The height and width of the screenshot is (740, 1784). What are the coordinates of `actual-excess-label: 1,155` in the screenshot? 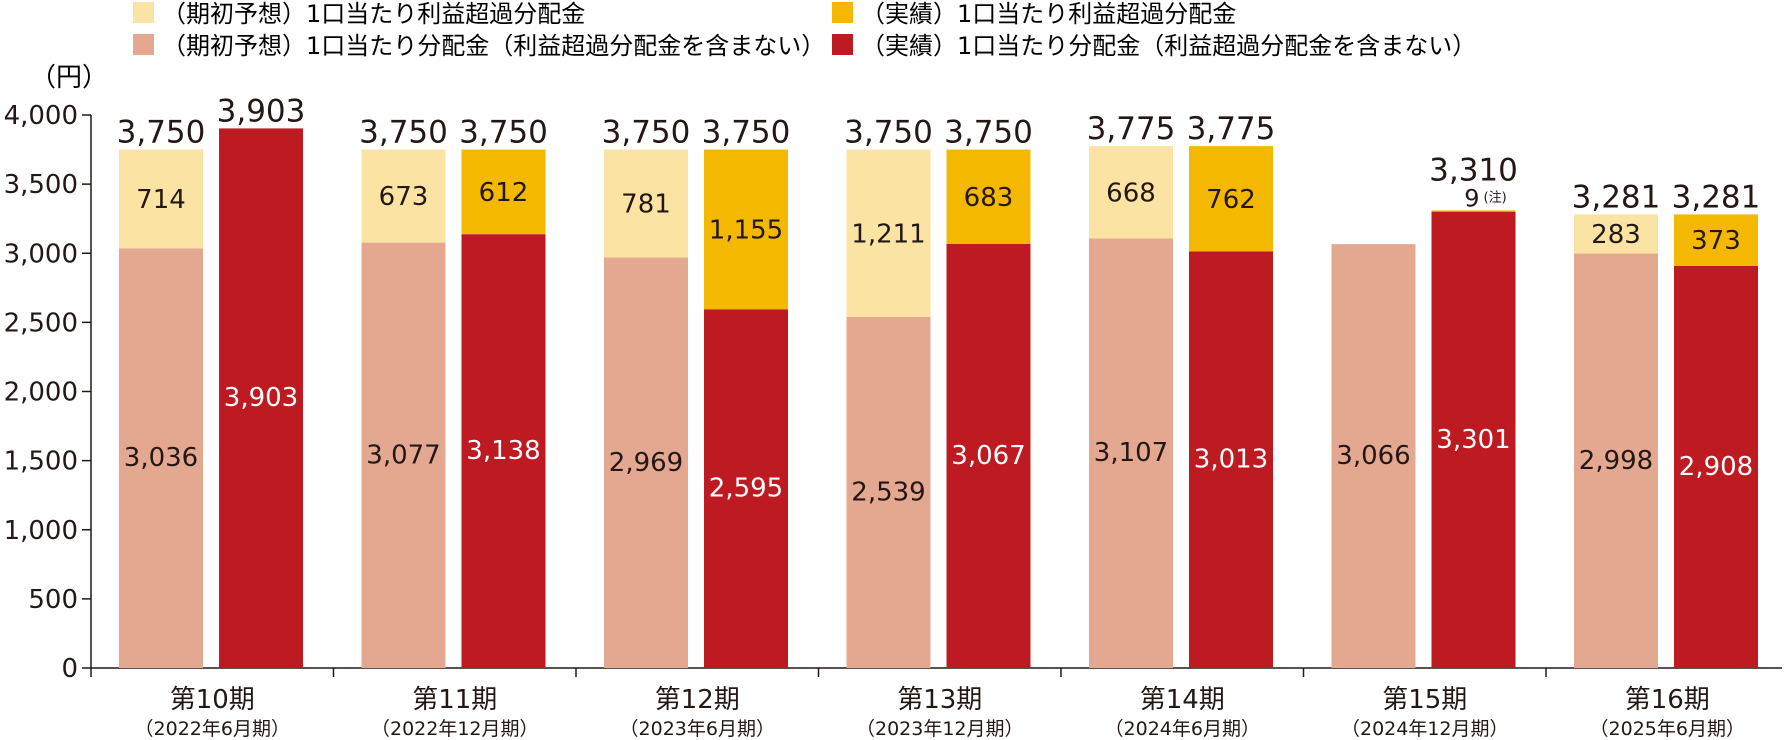 It's located at (746, 230).